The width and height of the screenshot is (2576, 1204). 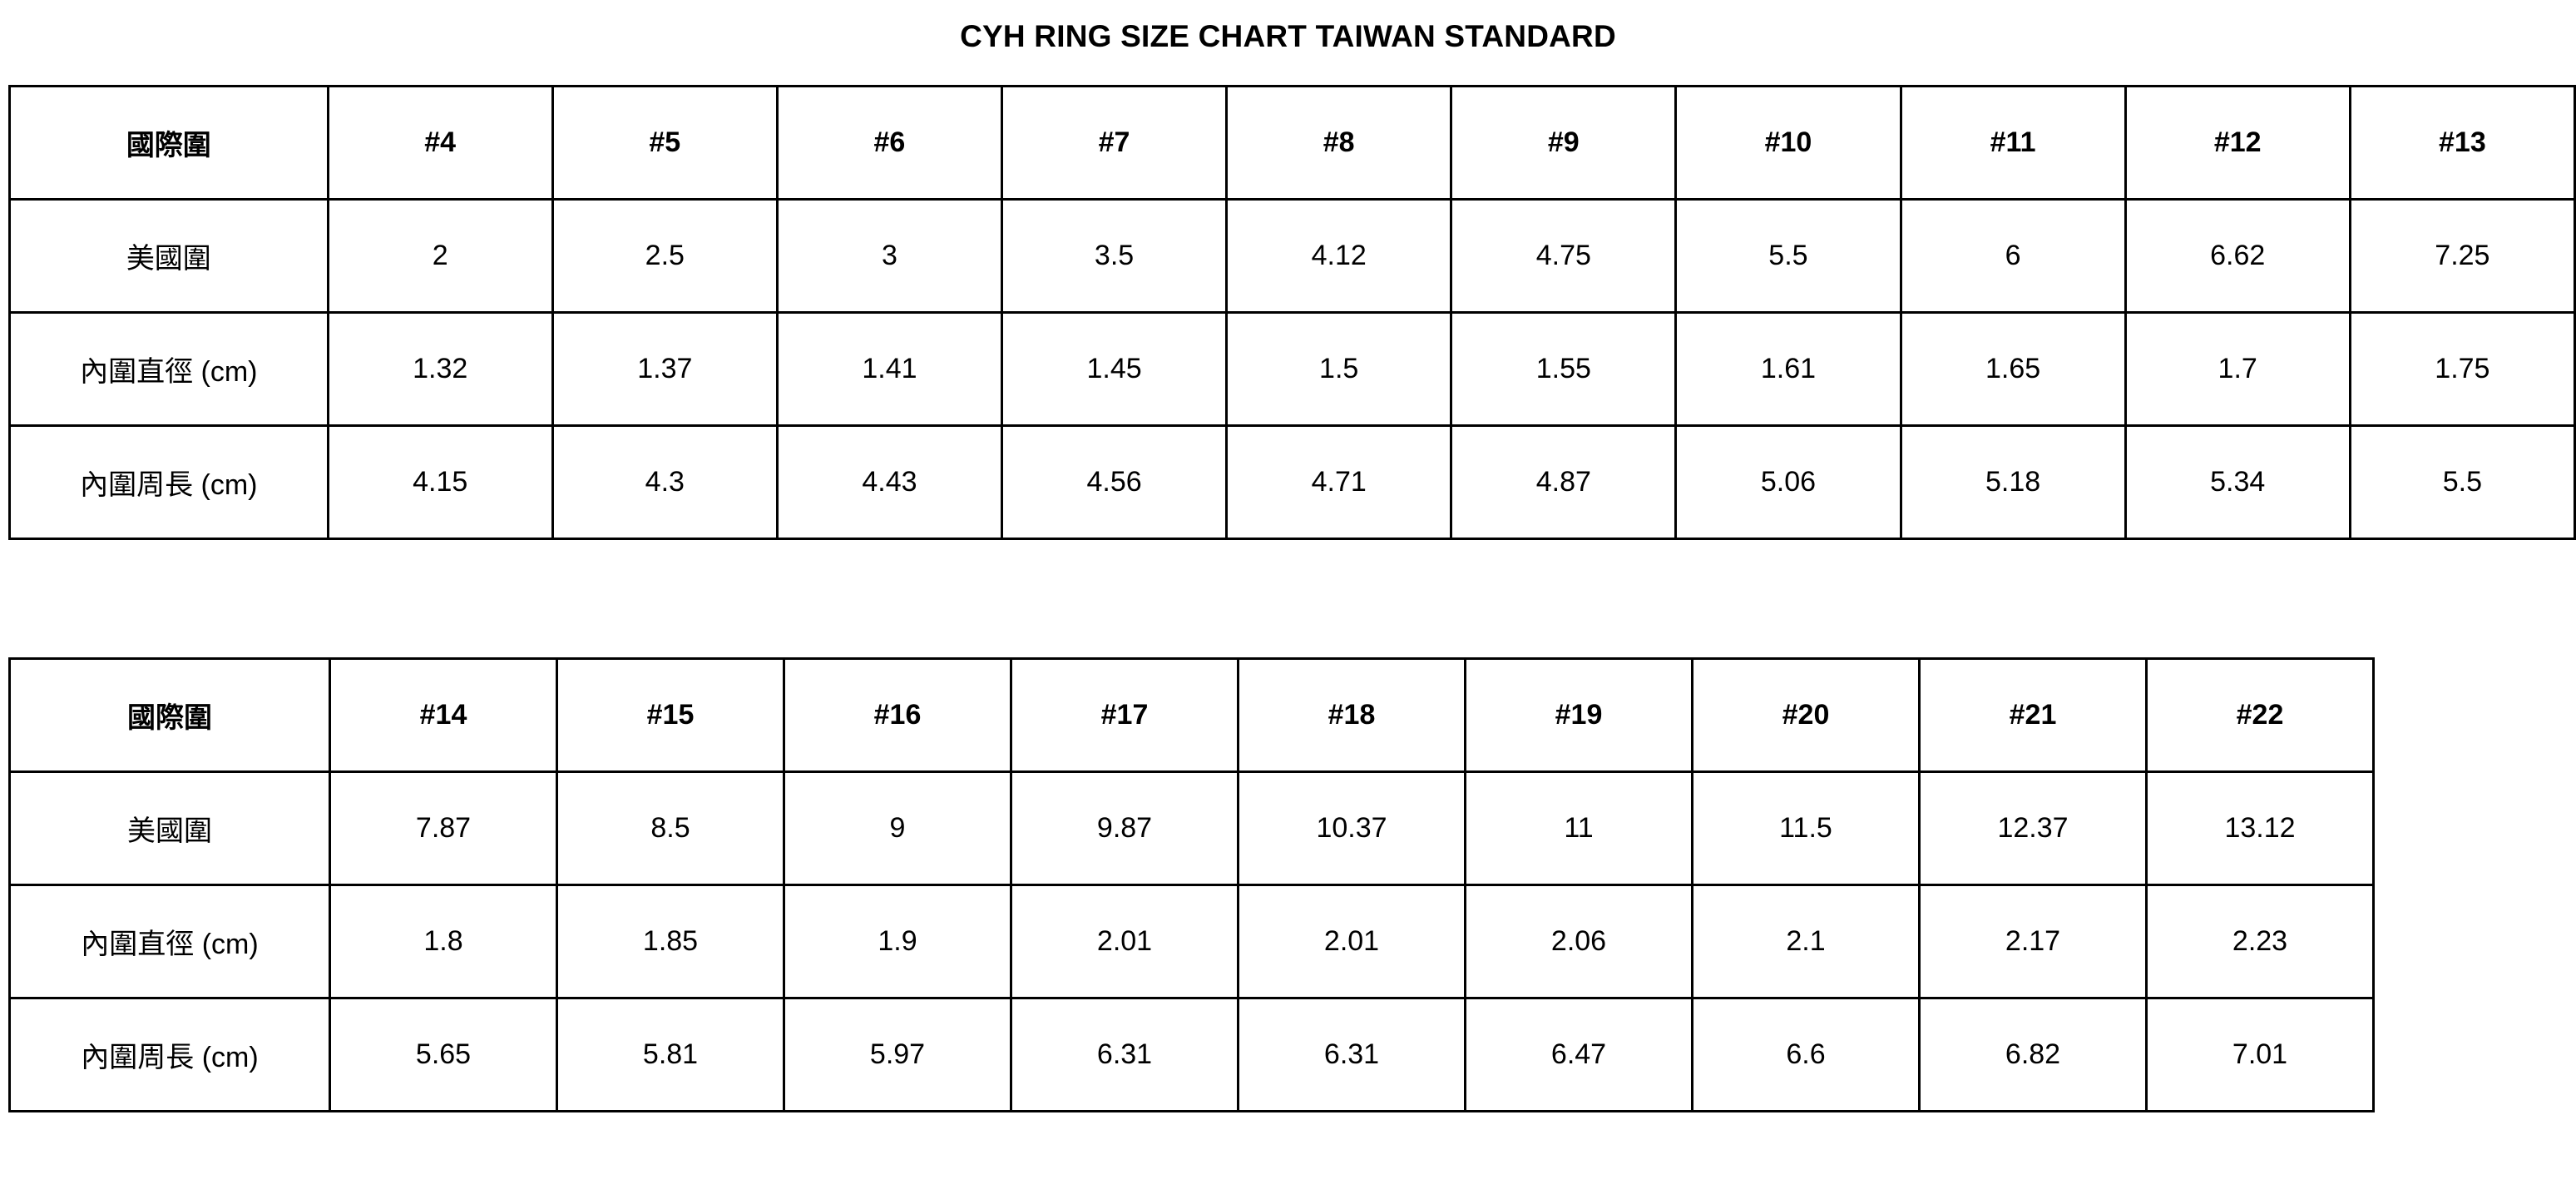 I want to click on column-header-size-8: #8, so click(x=1339, y=143).